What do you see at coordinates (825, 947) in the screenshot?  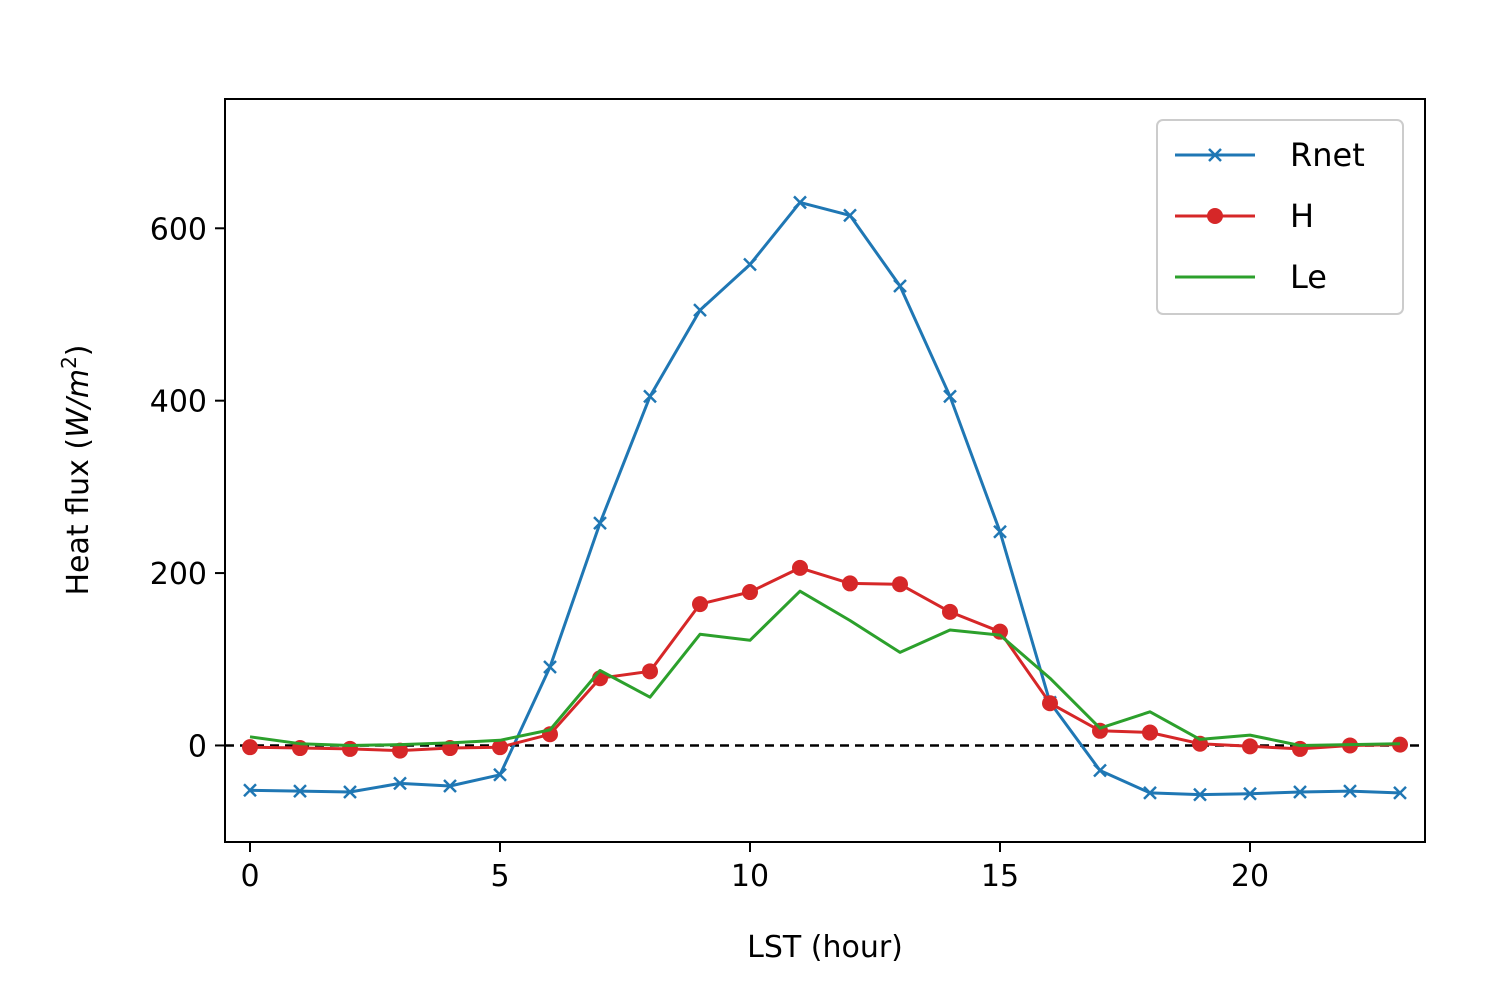 I see `x-axis-label: LST (hour)` at bounding box center [825, 947].